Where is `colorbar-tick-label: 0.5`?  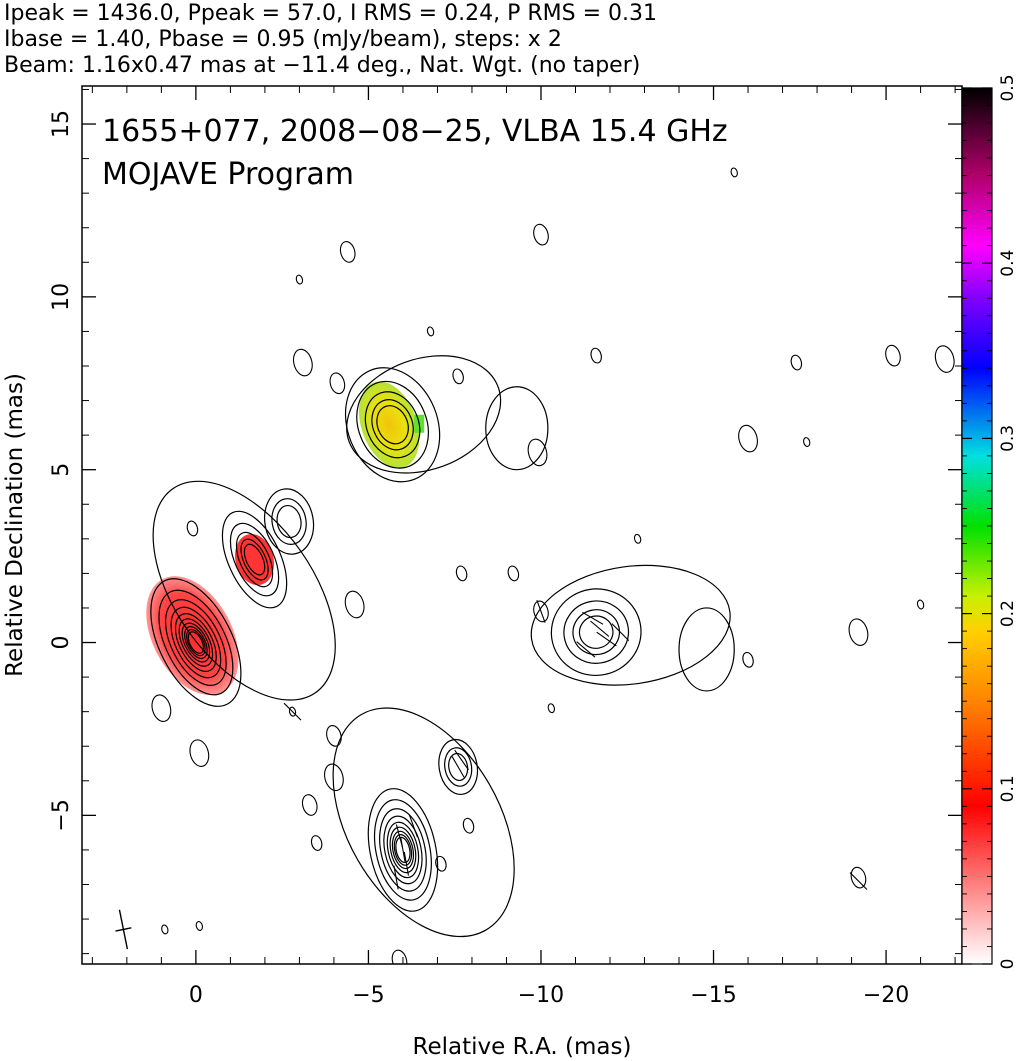
colorbar-tick-label: 0.5 is located at coordinates (1008, 87).